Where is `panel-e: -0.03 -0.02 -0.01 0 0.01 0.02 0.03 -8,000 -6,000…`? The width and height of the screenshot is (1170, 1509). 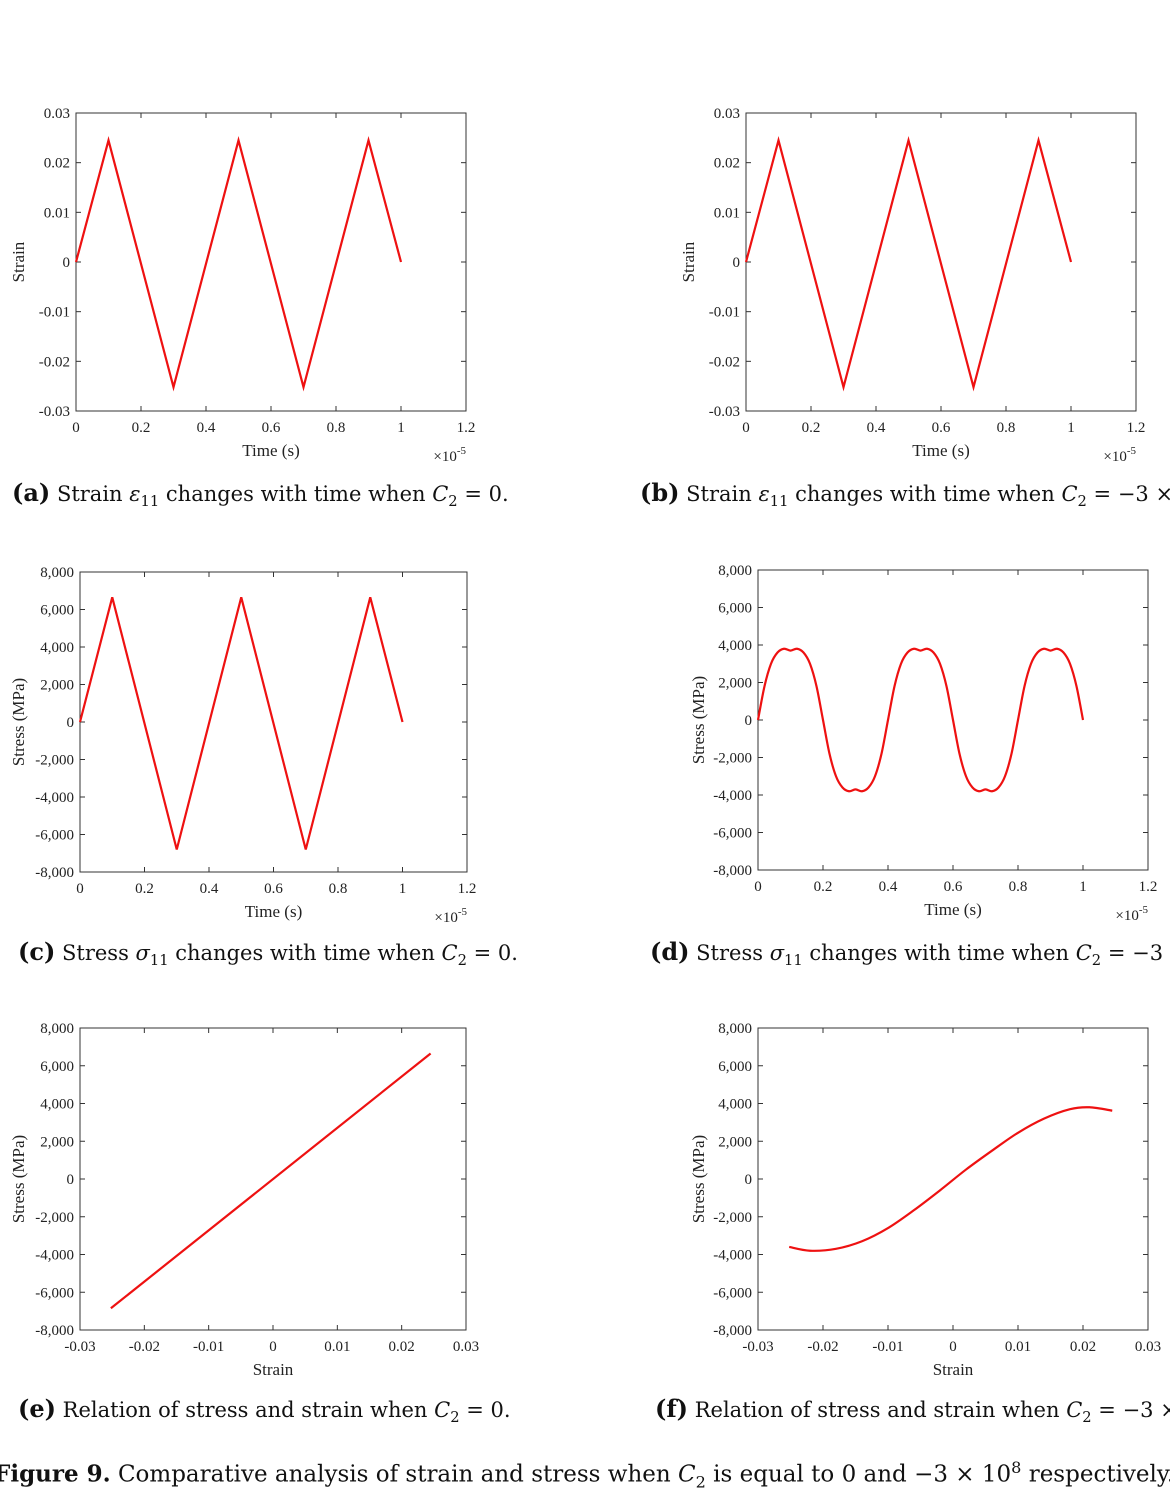 panel-e: -0.03 -0.02 -0.01 0 0.01 0.02 0.03 -8,000 -6,000… is located at coordinates (245, 1205).